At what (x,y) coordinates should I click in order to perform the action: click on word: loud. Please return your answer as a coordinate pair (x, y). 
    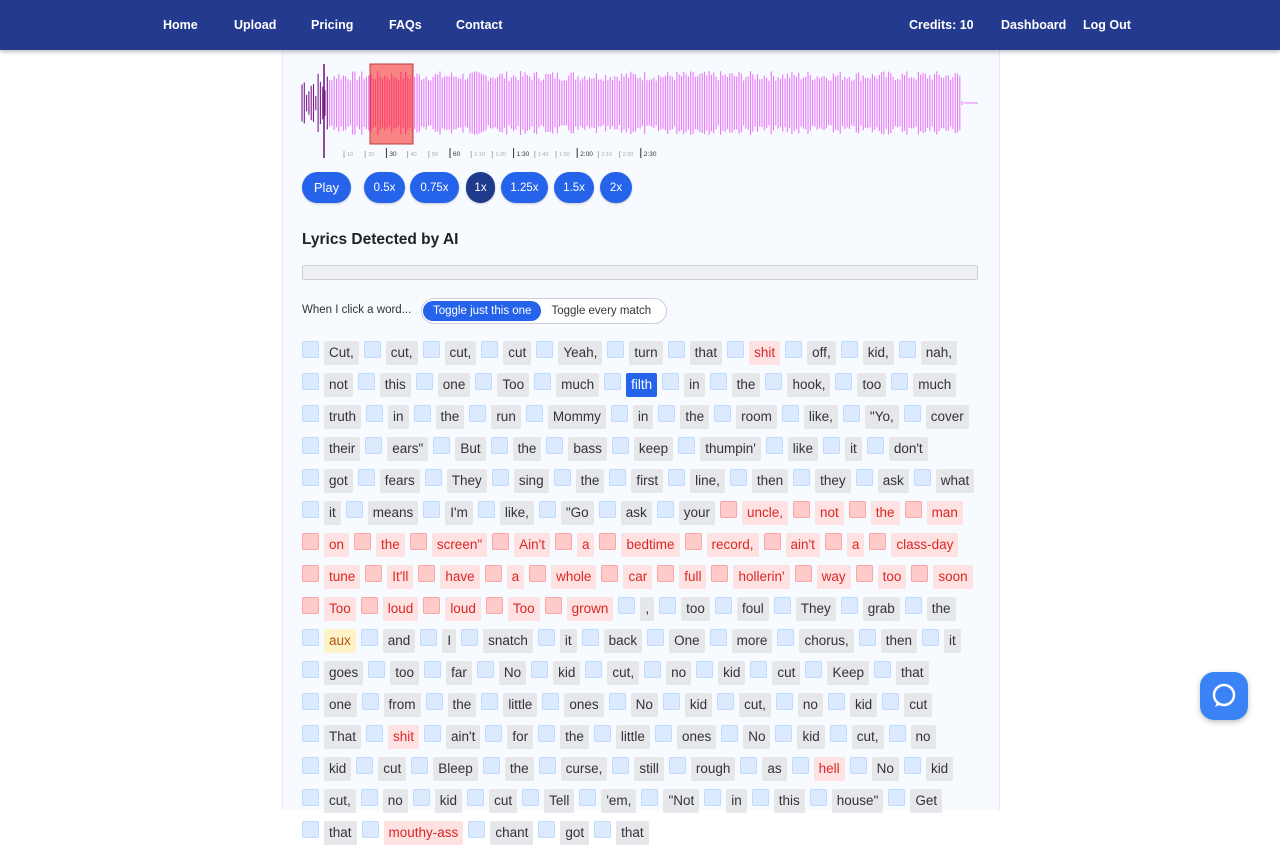
    Looking at the image, I should click on (463, 609).